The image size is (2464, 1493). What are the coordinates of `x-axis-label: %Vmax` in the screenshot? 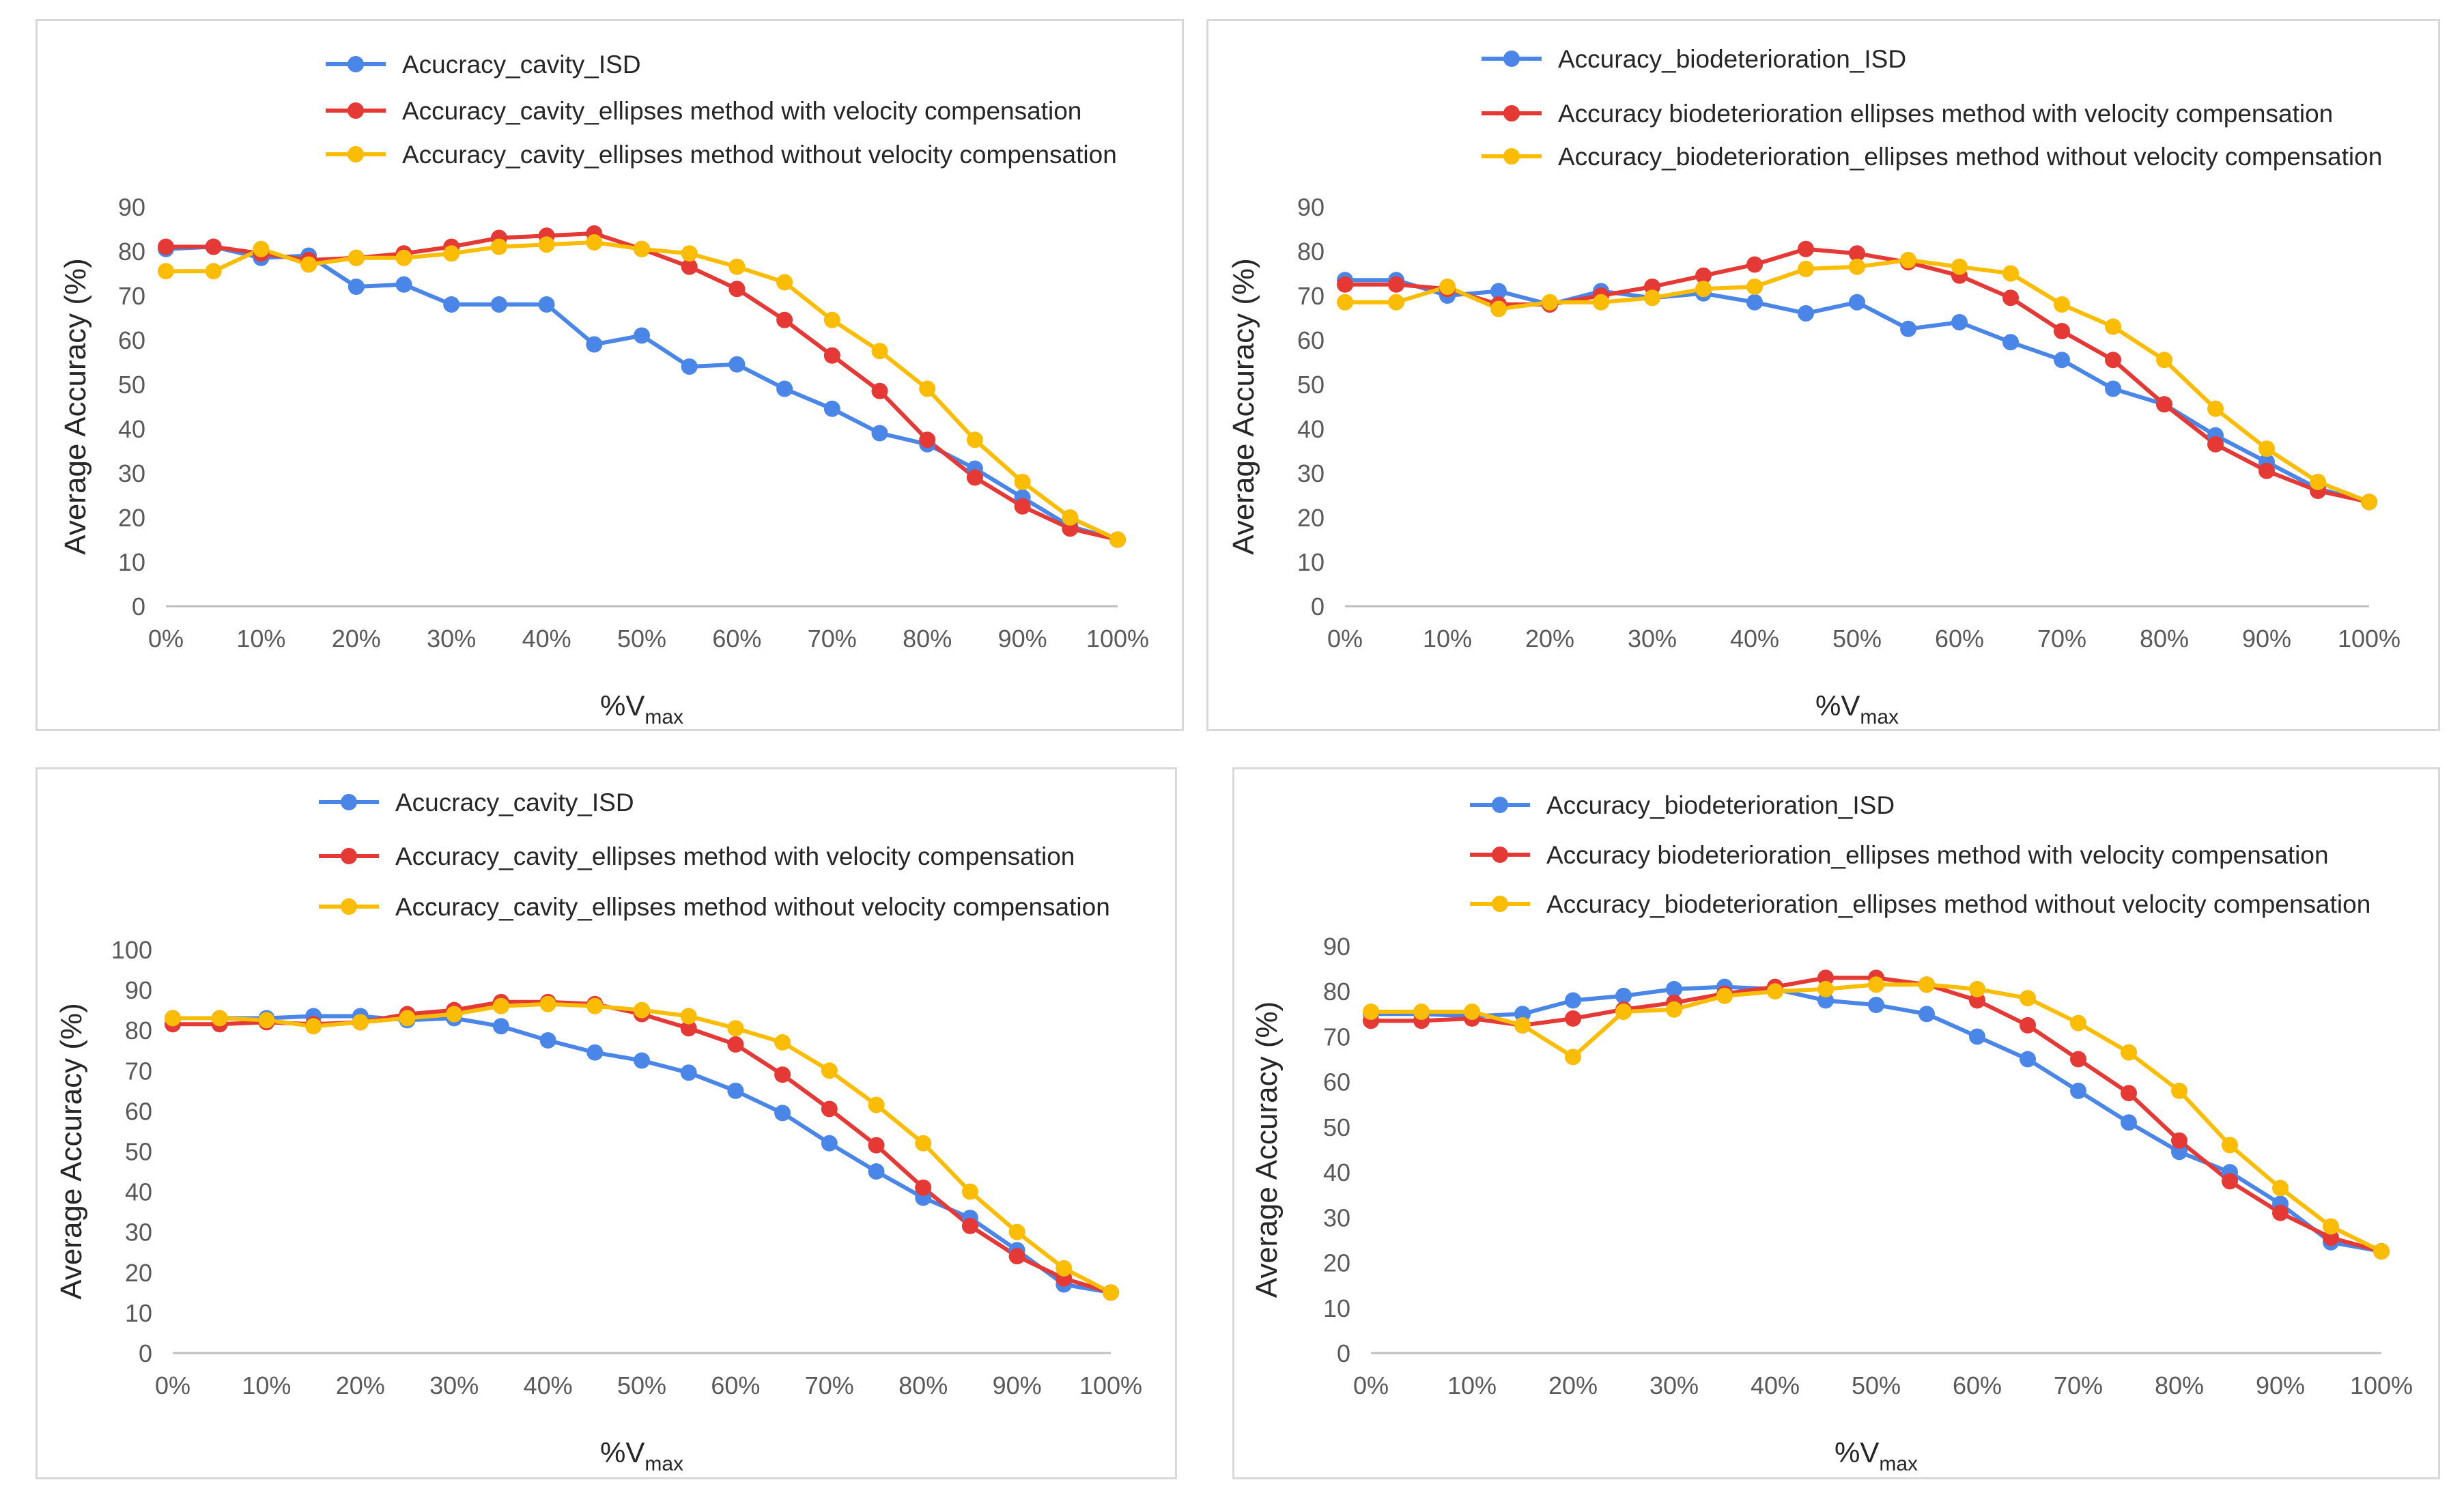 It's located at (1876, 1455).